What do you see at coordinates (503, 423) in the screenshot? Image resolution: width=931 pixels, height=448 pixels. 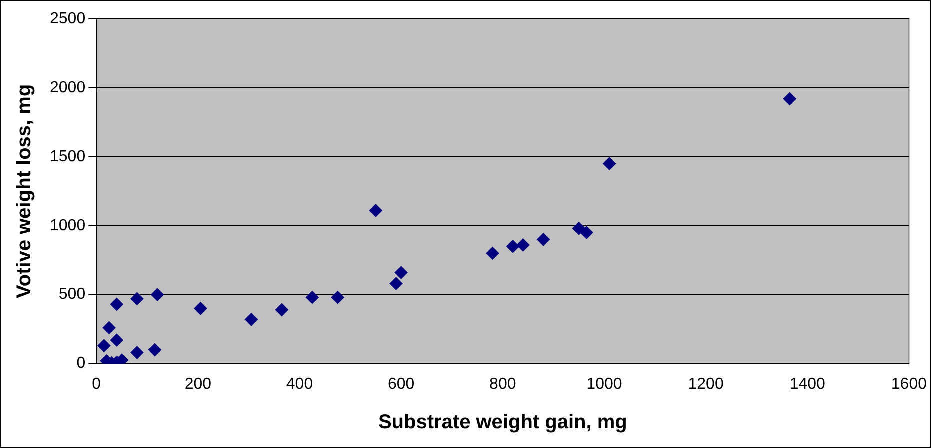 I see `x-axis-title: Substrate weight gain, mg` at bounding box center [503, 423].